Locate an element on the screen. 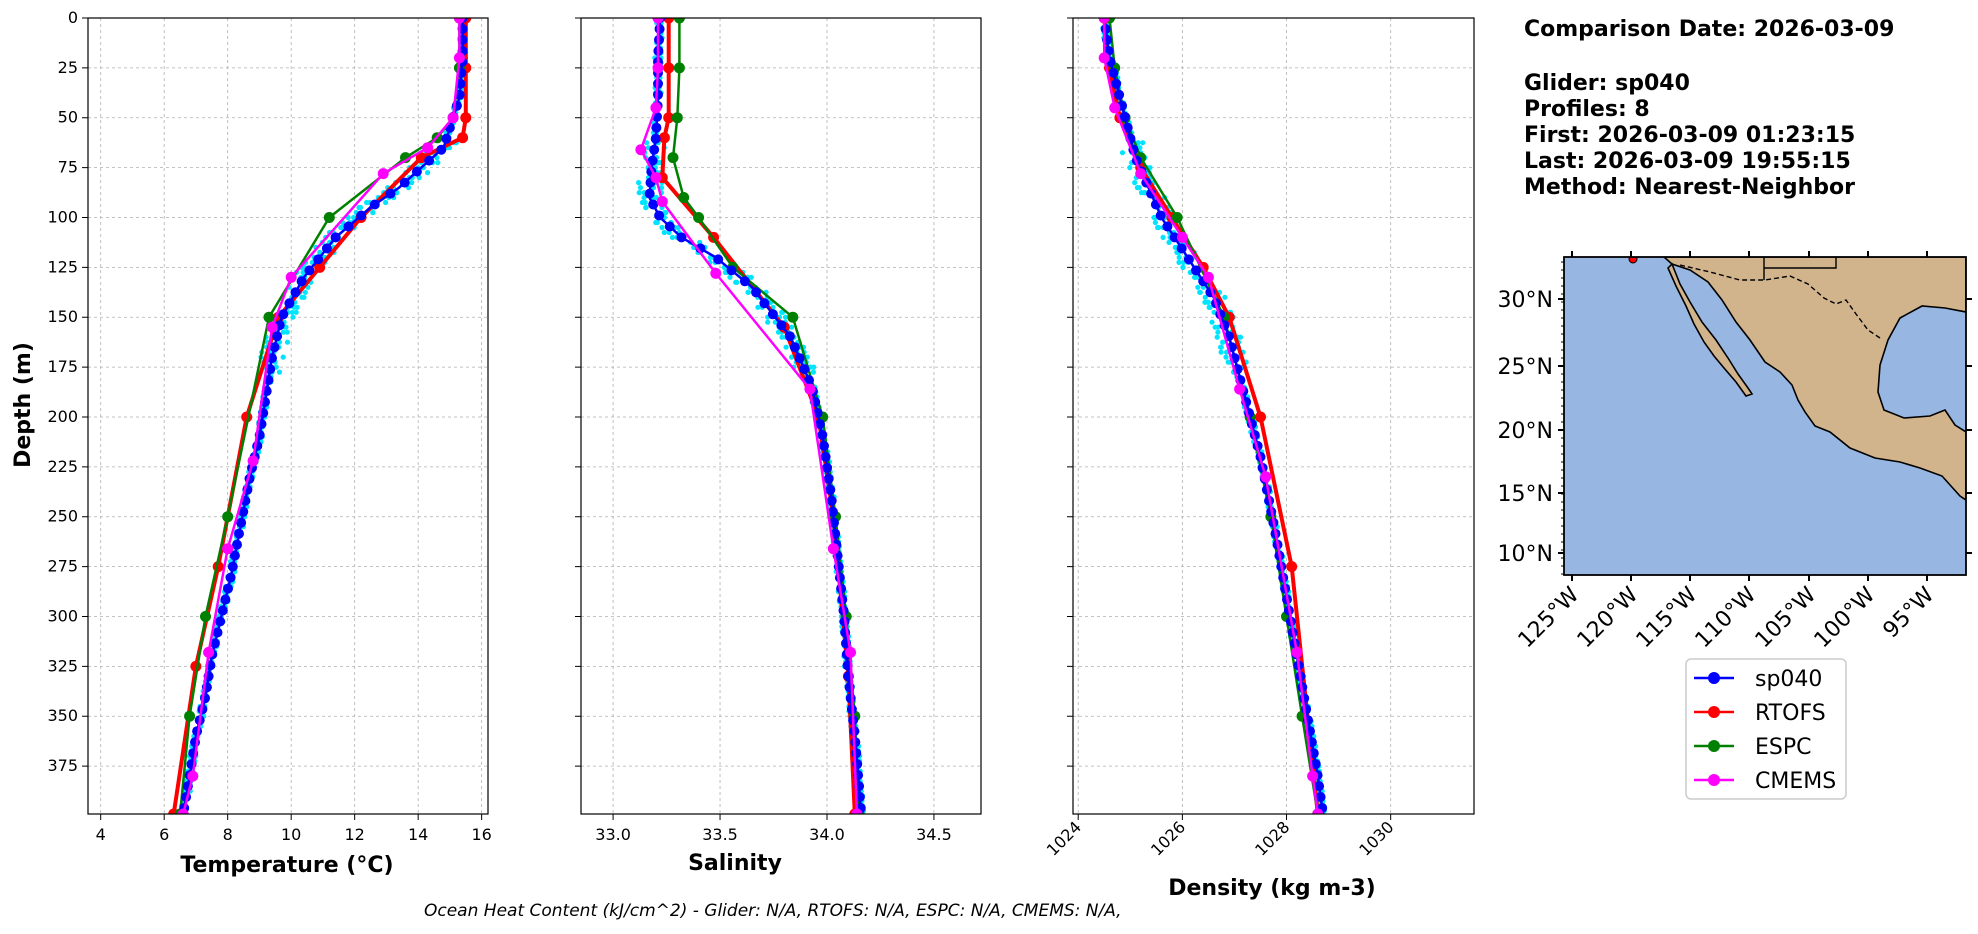  y-tick-label: 300 is located at coordinates (62, 615).